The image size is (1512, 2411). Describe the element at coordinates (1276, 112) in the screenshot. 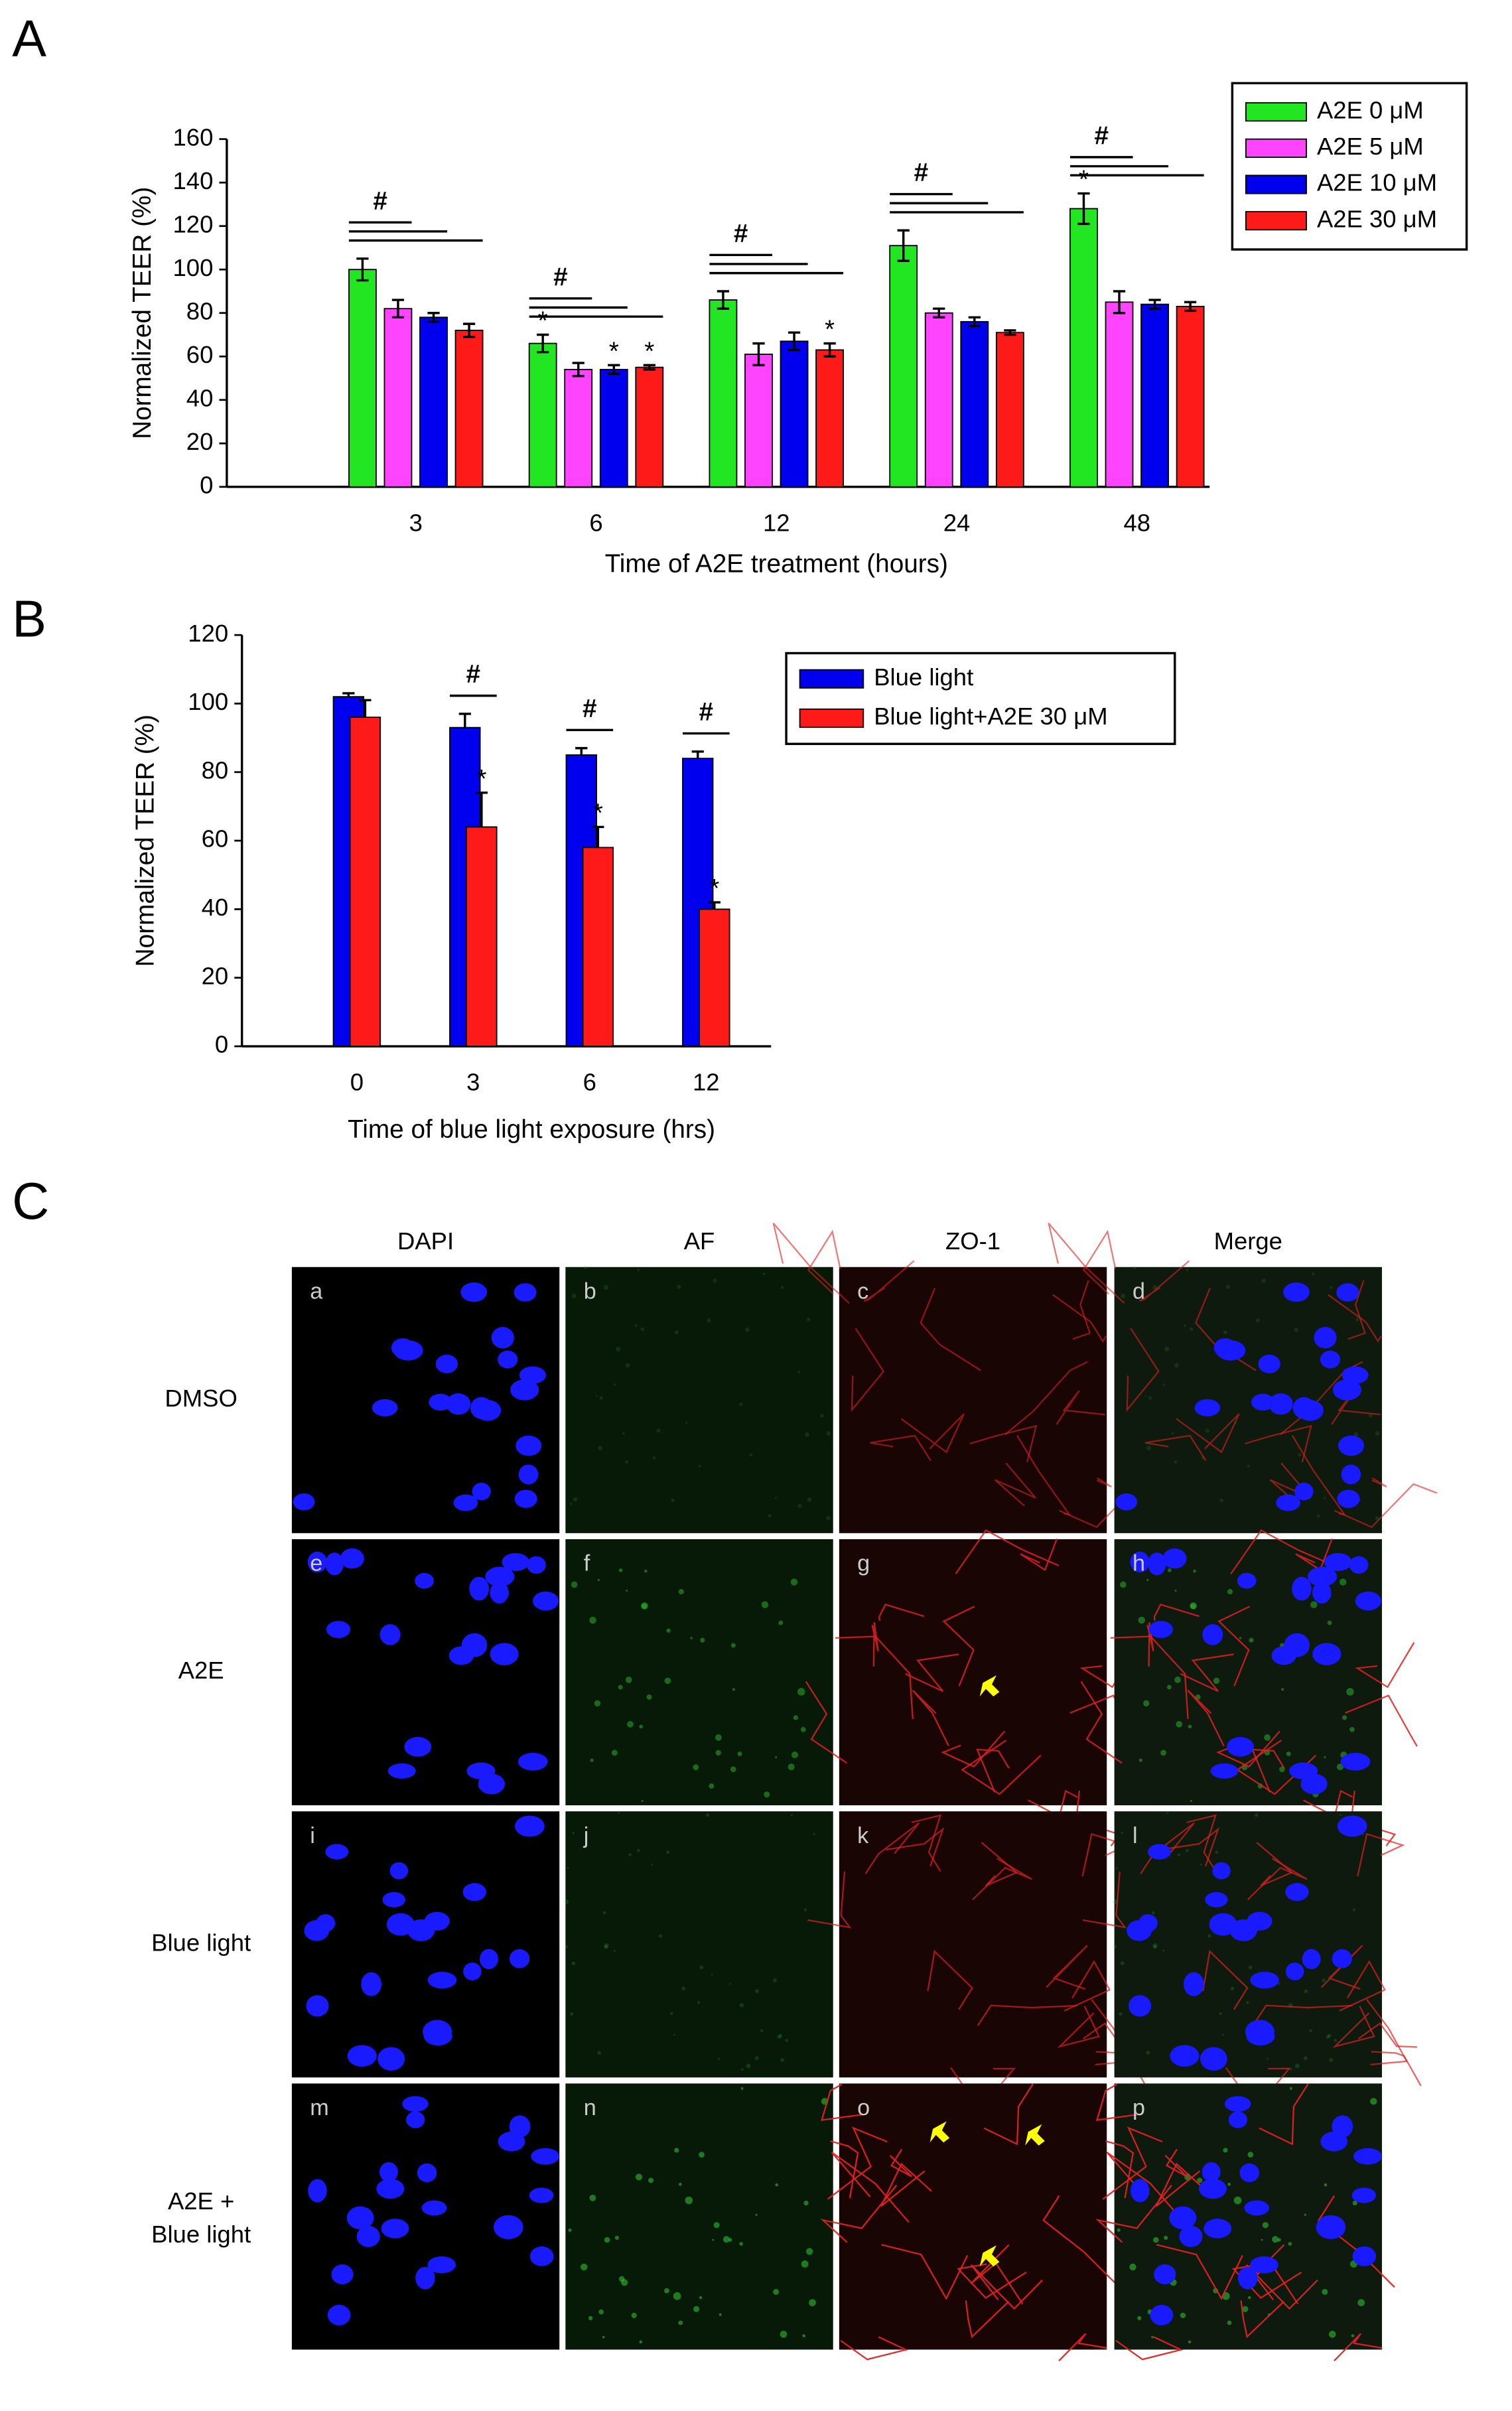

I see `legend-swatch` at that location.